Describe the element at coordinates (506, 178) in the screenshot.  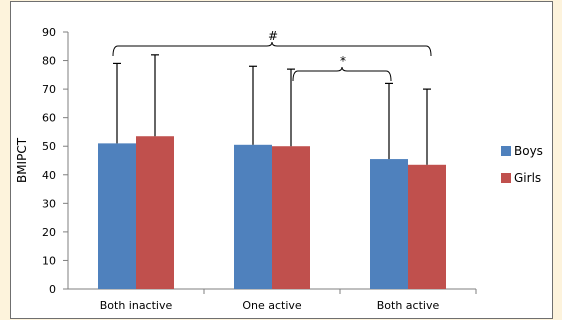
I see `legend-swatch-girls` at that location.